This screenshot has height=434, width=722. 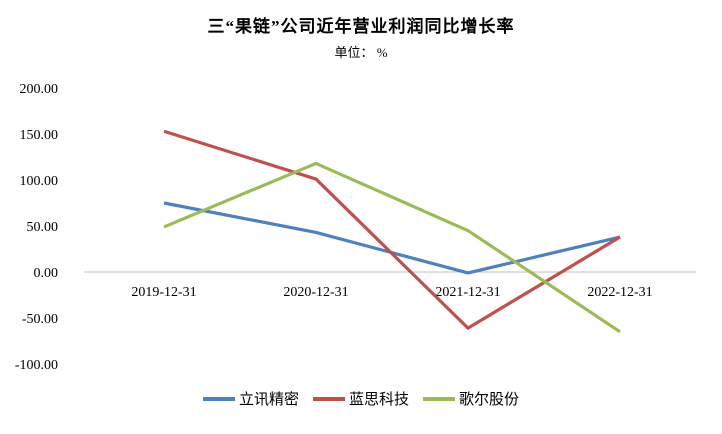 I want to click on x-tick-label: 2020-12-31, so click(x=315, y=292).